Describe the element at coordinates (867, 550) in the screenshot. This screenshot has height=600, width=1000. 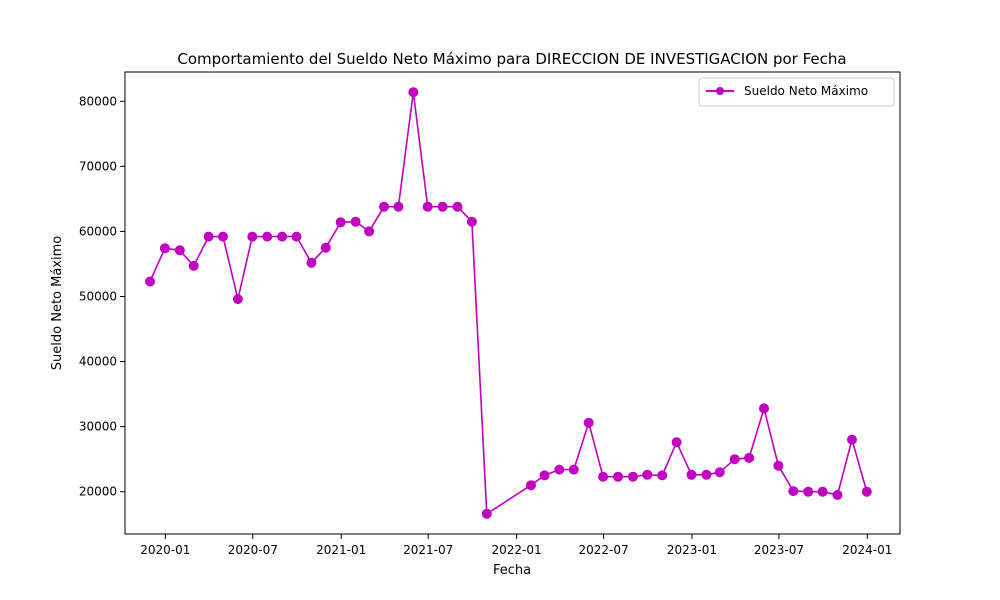
I see `x-tick-label: 2024-01` at that location.